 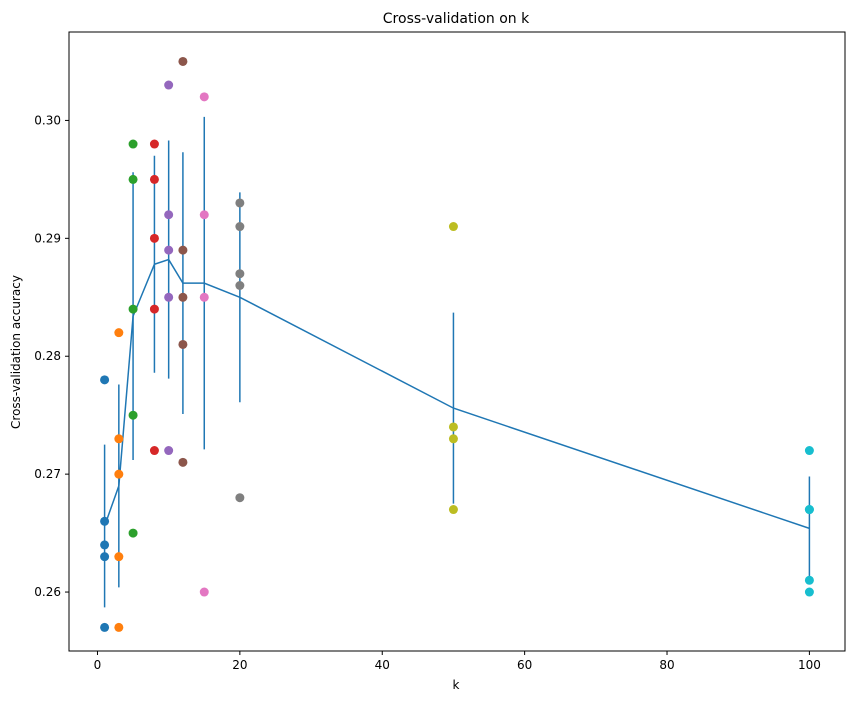 I want to click on y-tick-label: 0.27, so click(x=47, y=474).